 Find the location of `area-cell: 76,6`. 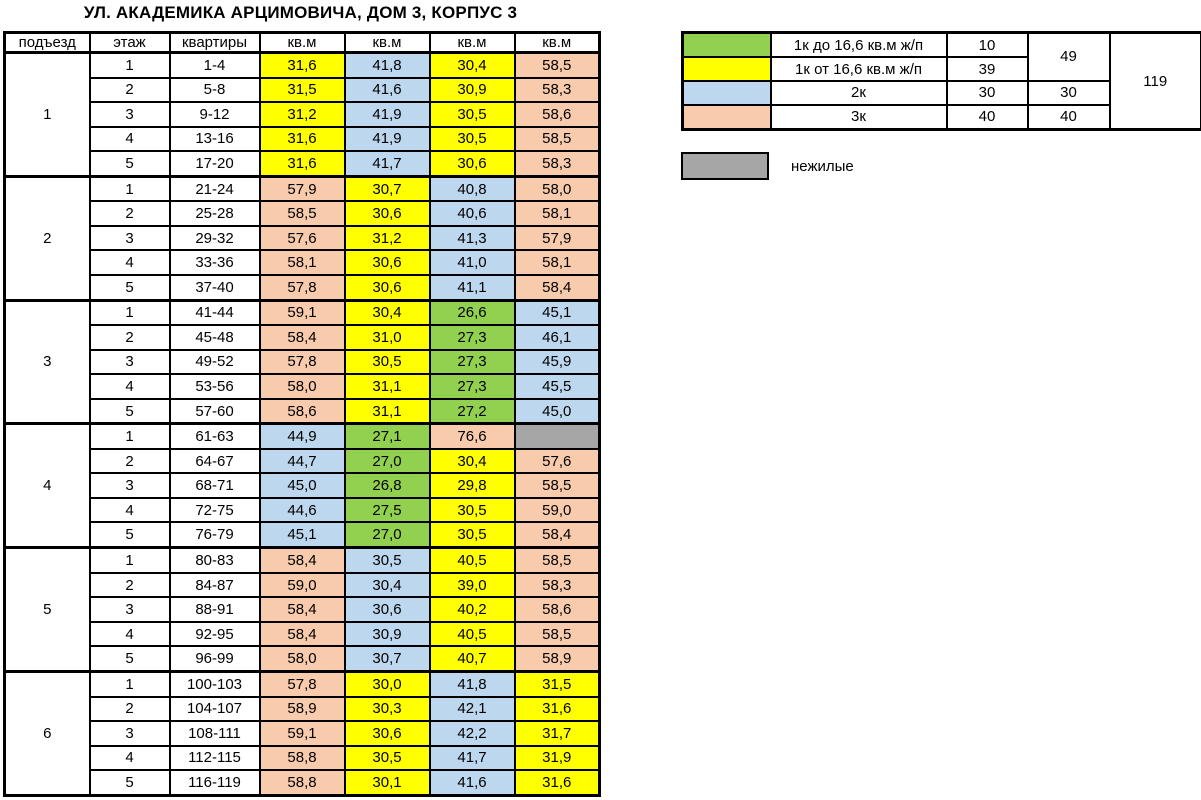

area-cell: 76,6 is located at coordinates (472, 436).